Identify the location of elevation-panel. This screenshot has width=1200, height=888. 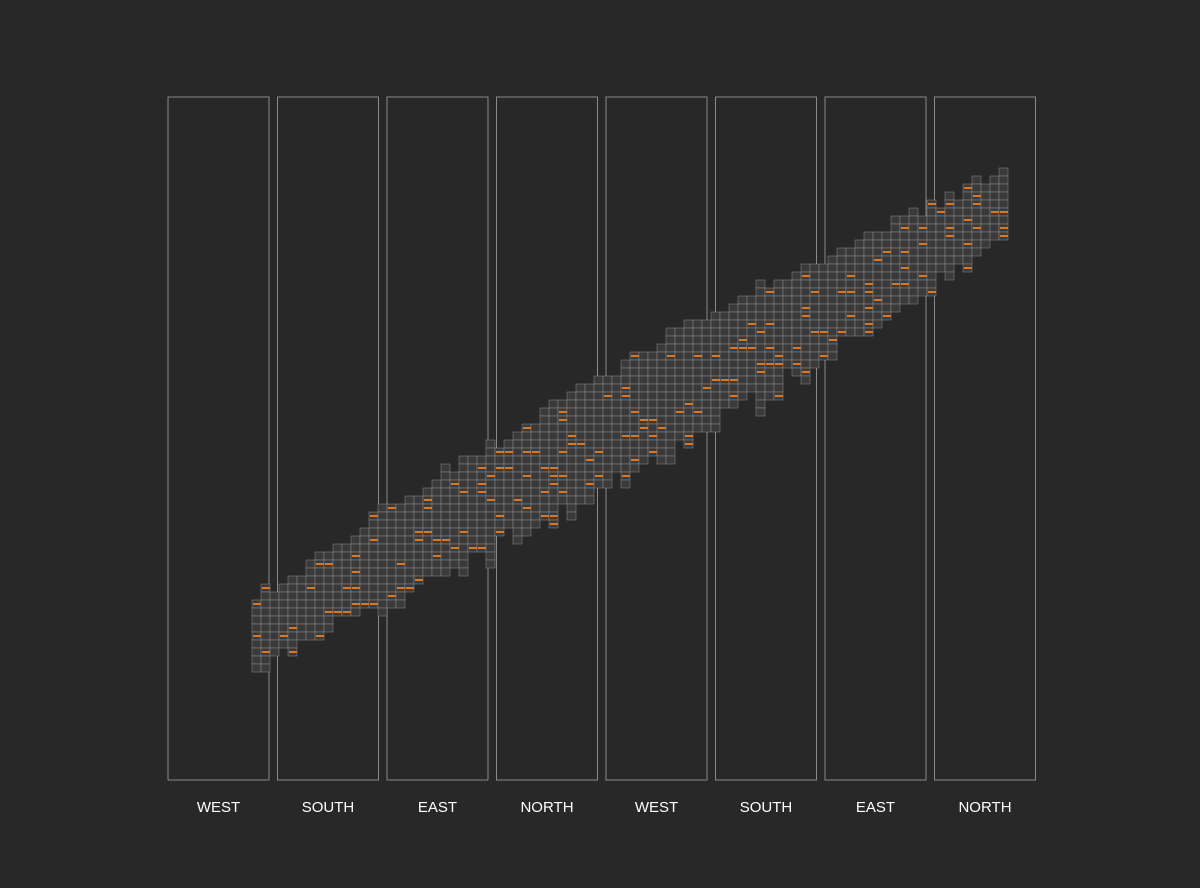
(437, 438).